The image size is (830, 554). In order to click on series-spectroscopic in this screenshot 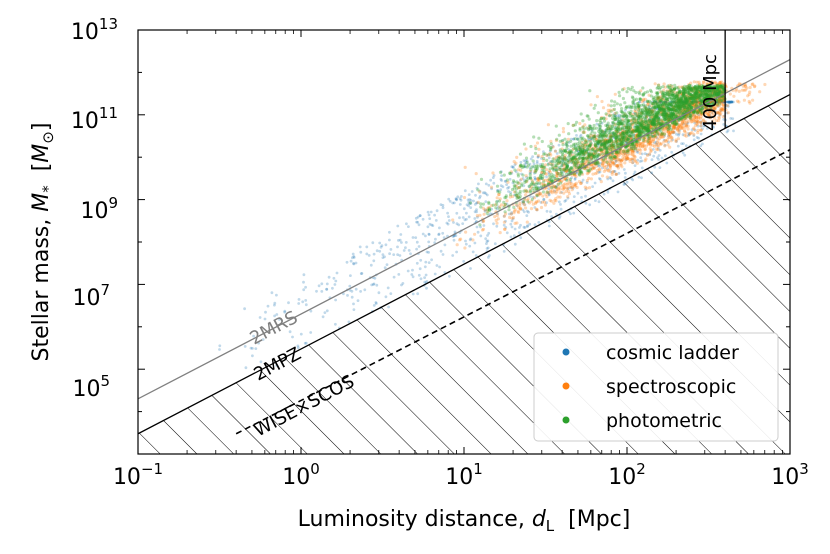, I will do `click(609, 165)`.